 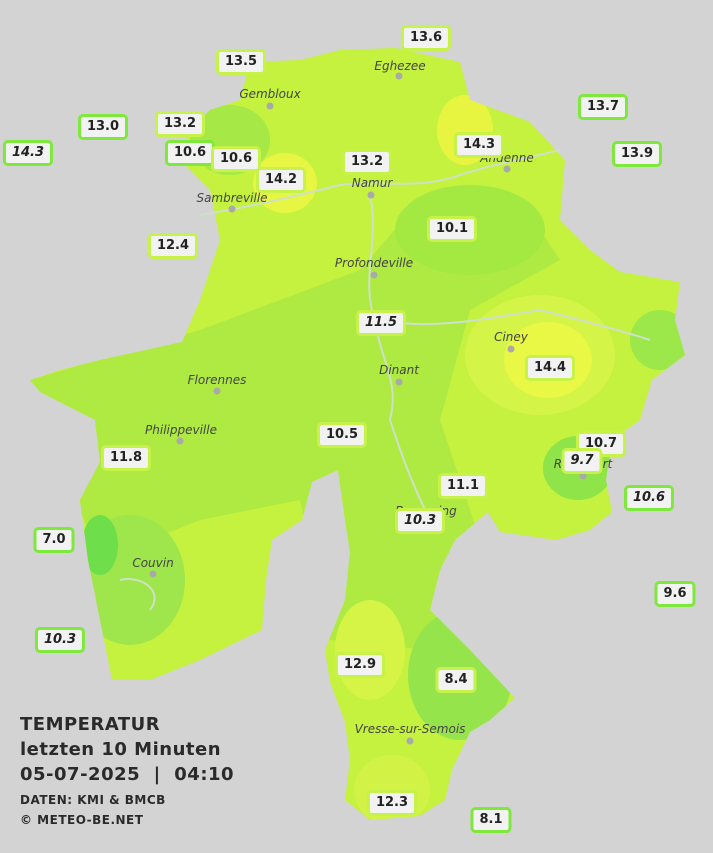 I want to click on legend-source: DATEN: KMI & BMCB, so click(x=93, y=800).